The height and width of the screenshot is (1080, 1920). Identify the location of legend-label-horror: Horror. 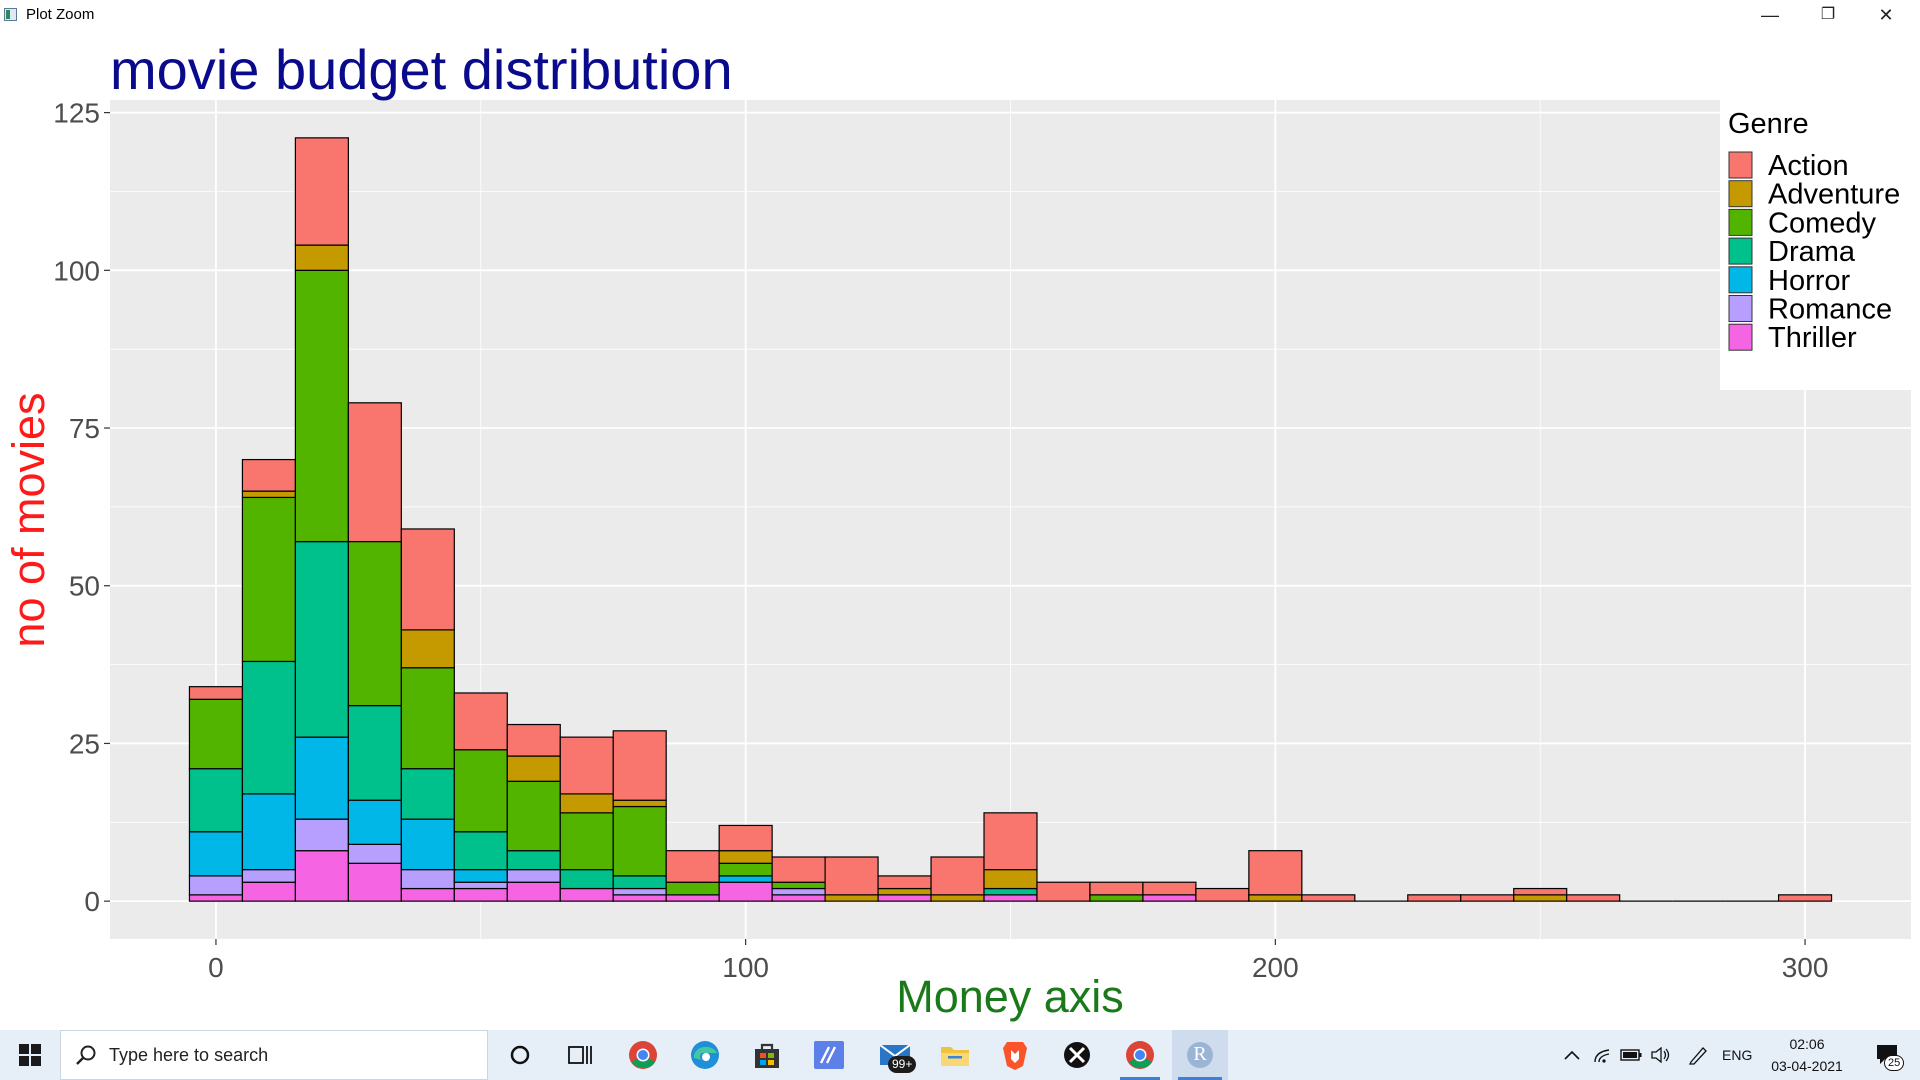
(1809, 281).